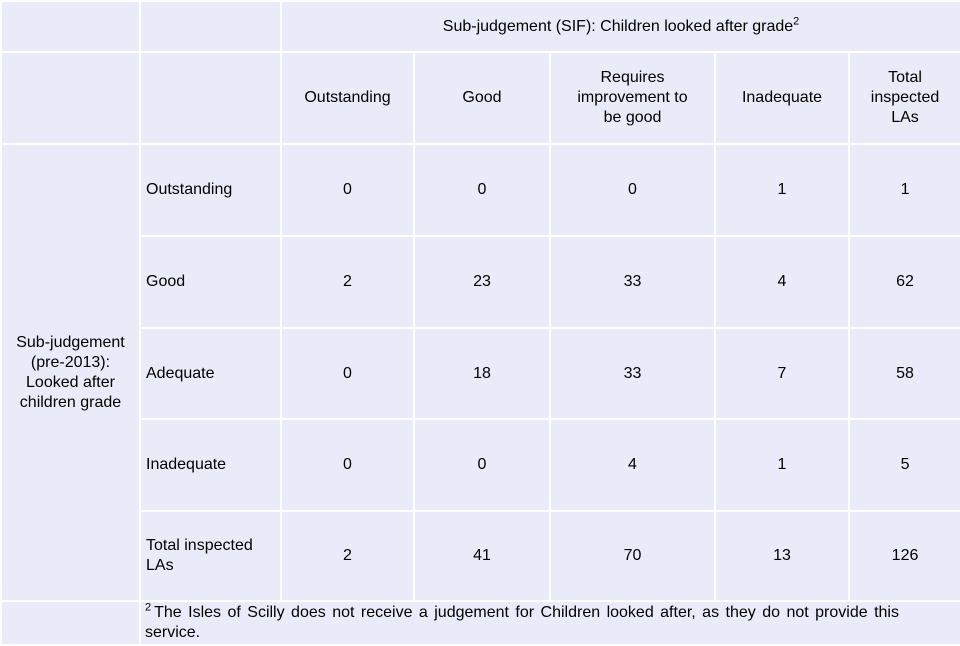 This screenshot has width=960, height=646. I want to click on cell-total-good: 41, so click(482, 556).